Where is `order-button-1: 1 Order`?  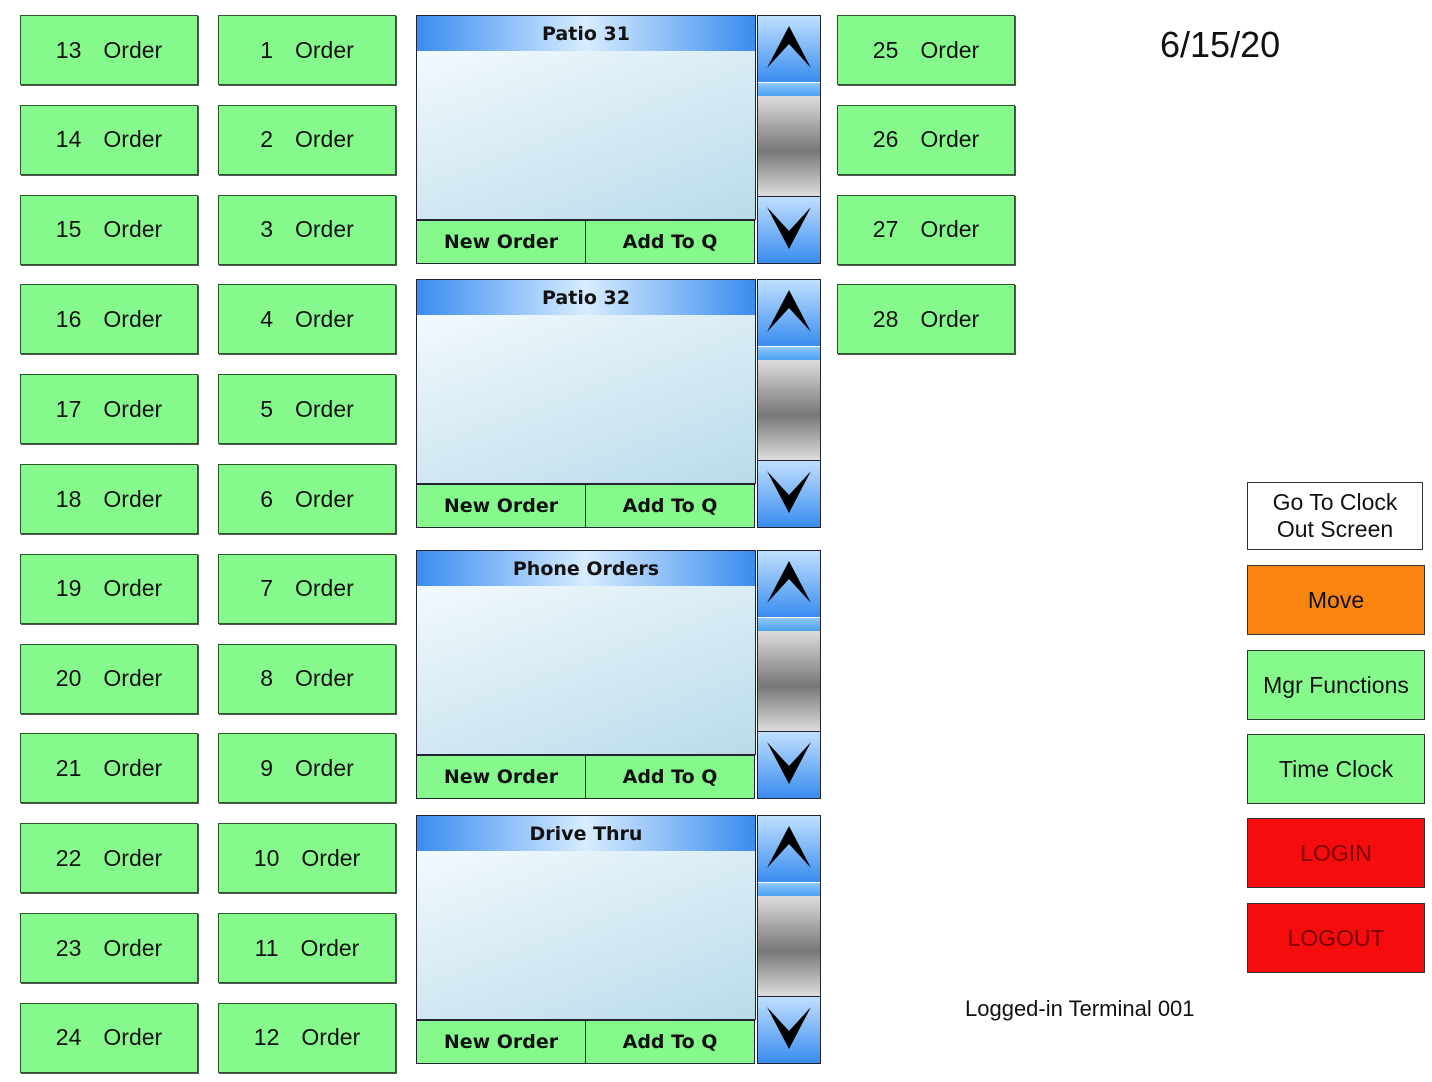
order-button-1: 1 Order is located at coordinates (307, 50).